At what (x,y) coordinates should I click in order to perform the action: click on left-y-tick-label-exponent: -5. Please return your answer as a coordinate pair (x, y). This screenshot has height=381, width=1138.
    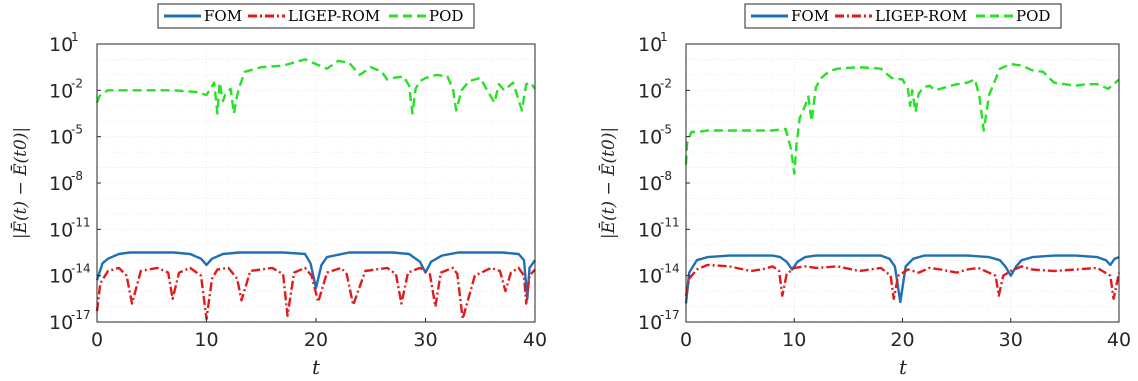
    Looking at the image, I should click on (77, 130).